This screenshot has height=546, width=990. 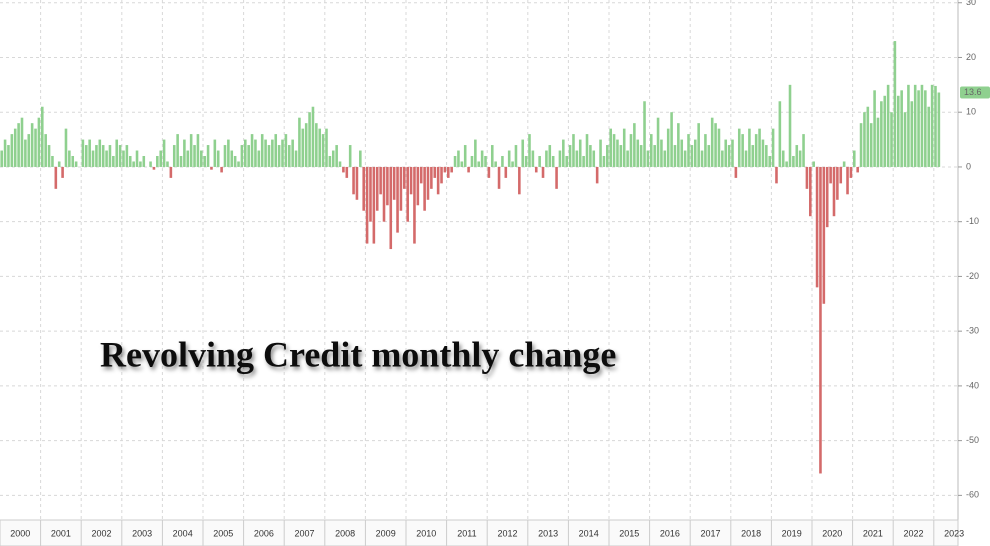 I want to click on x-tick-label: 2001, so click(x=61, y=533).